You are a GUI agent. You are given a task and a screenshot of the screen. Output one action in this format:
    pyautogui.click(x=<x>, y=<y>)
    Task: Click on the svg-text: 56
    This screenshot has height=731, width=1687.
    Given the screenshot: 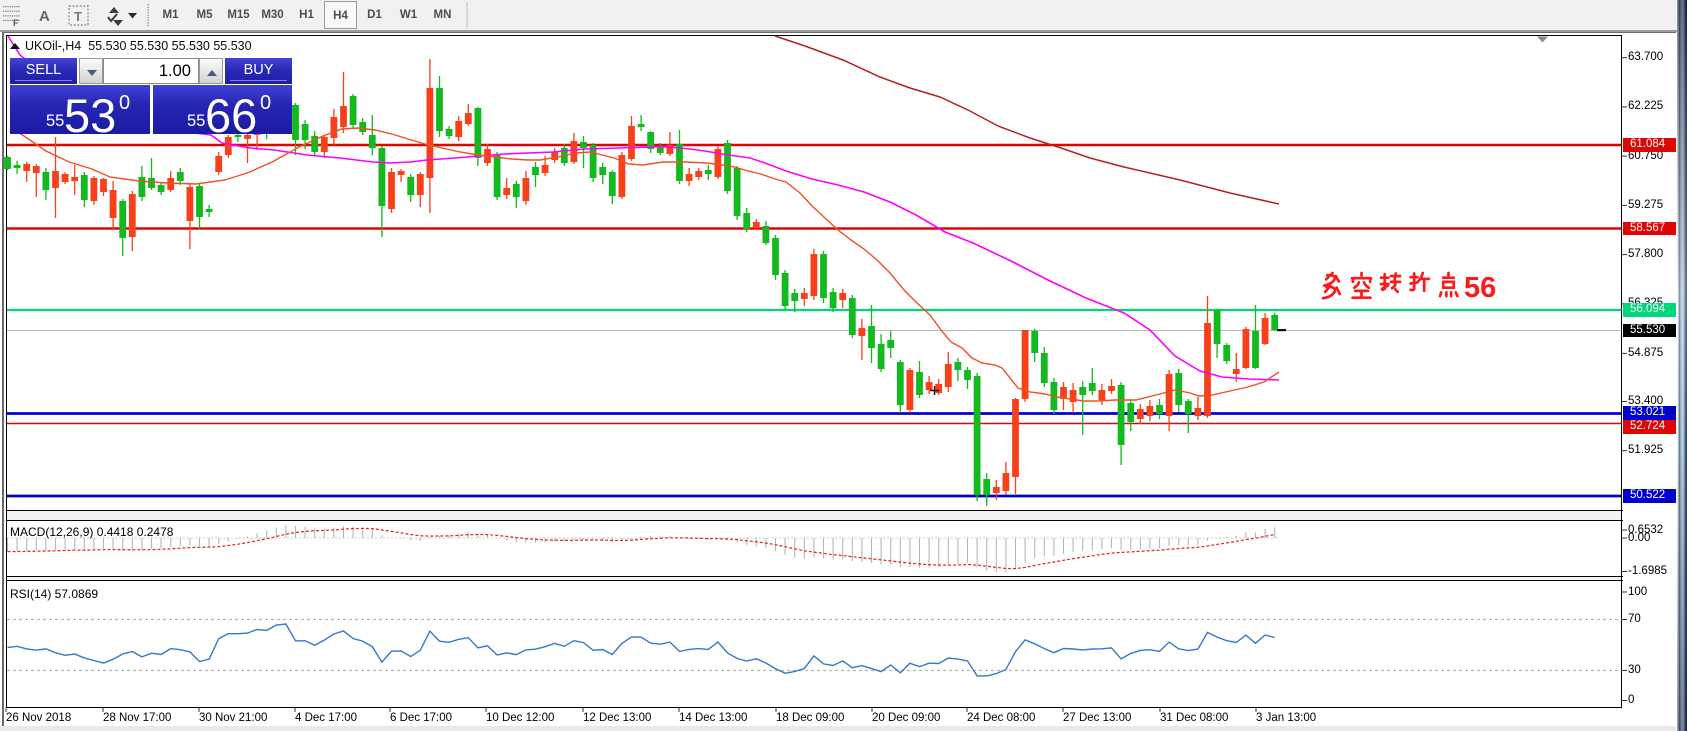 What is the action you would take?
    pyautogui.click(x=1480, y=288)
    